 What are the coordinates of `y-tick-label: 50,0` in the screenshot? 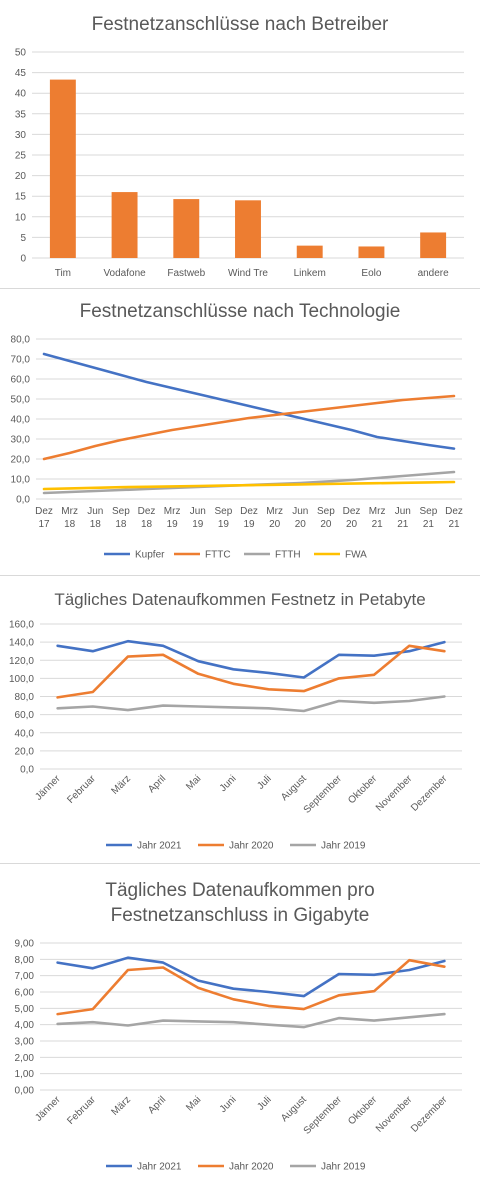 It's located at (21, 400).